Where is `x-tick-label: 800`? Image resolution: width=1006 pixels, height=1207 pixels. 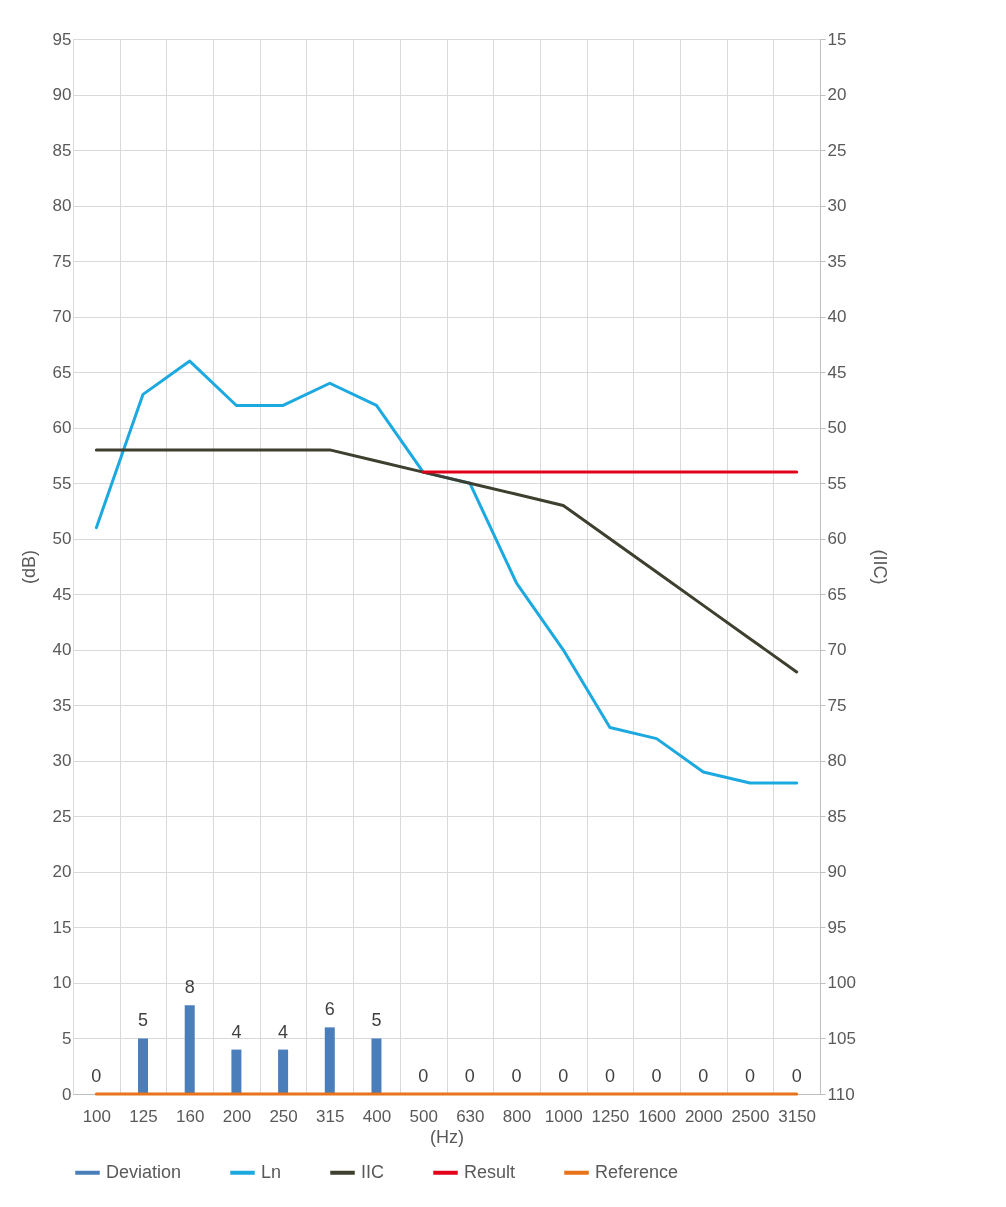
x-tick-label: 800 is located at coordinates (517, 1116).